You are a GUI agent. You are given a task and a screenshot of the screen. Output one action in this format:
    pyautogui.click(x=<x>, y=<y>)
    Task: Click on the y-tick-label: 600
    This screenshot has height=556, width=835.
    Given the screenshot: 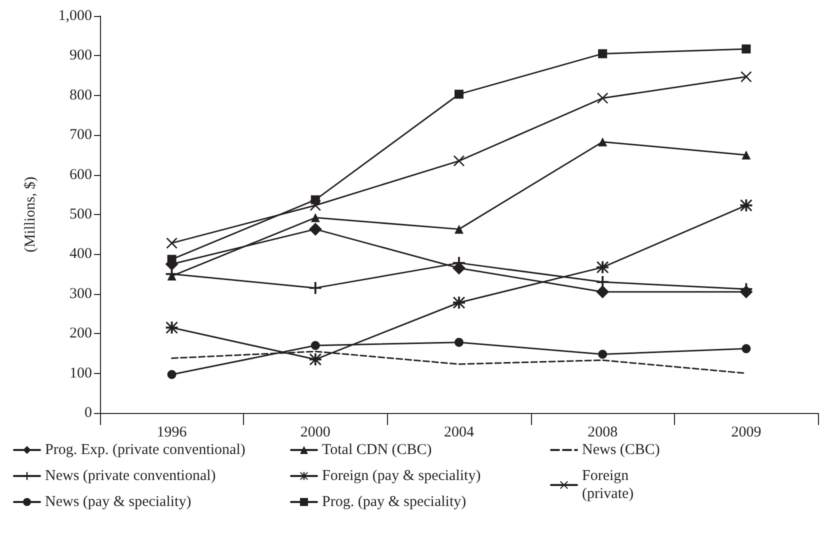 What is the action you would take?
    pyautogui.click(x=81, y=174)
    